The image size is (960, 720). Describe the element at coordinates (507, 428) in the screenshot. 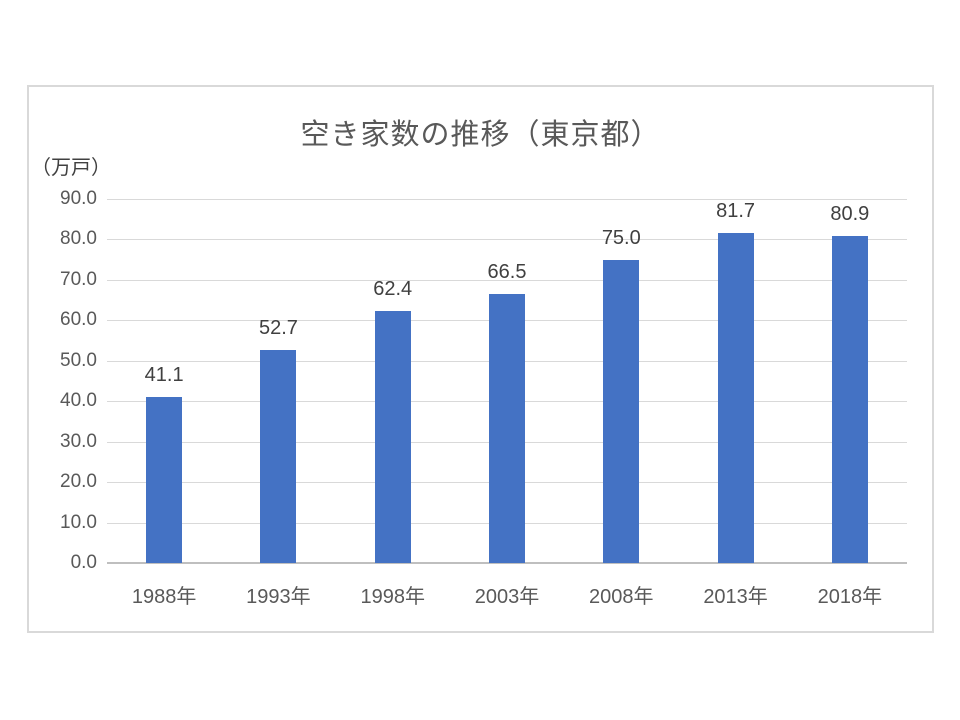

I see `bar-2003年` at that location.